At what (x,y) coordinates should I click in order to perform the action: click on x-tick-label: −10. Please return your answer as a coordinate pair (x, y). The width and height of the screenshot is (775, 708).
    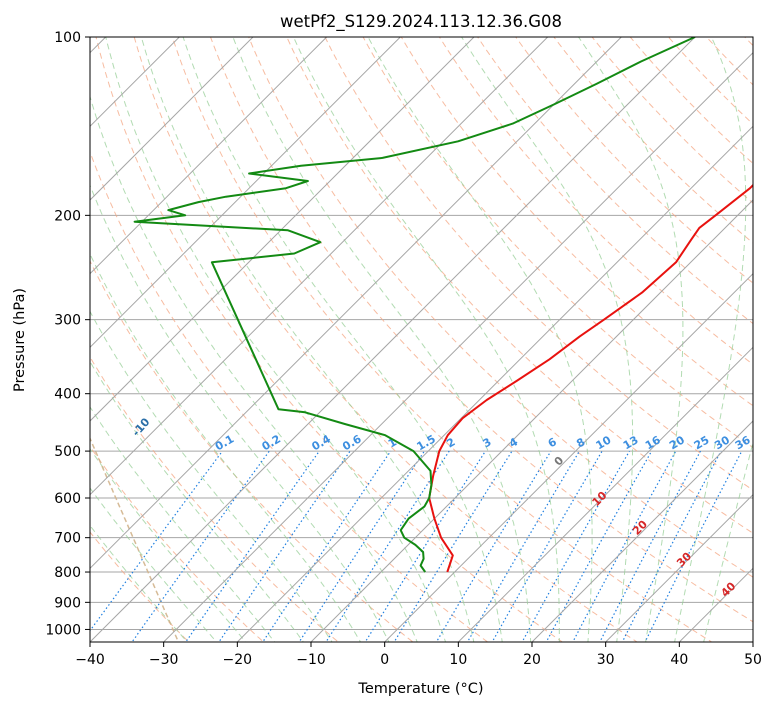
    Looking at the image, I should click on (311, 660).